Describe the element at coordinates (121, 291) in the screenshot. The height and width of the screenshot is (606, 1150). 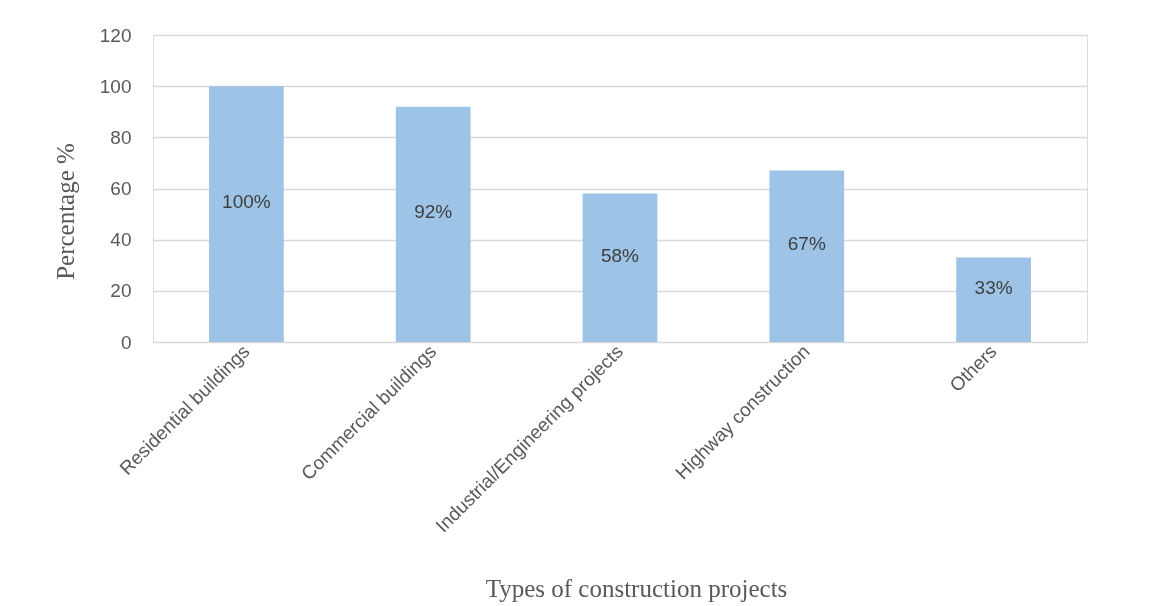
I see `y-tick-label: 20` at that location.